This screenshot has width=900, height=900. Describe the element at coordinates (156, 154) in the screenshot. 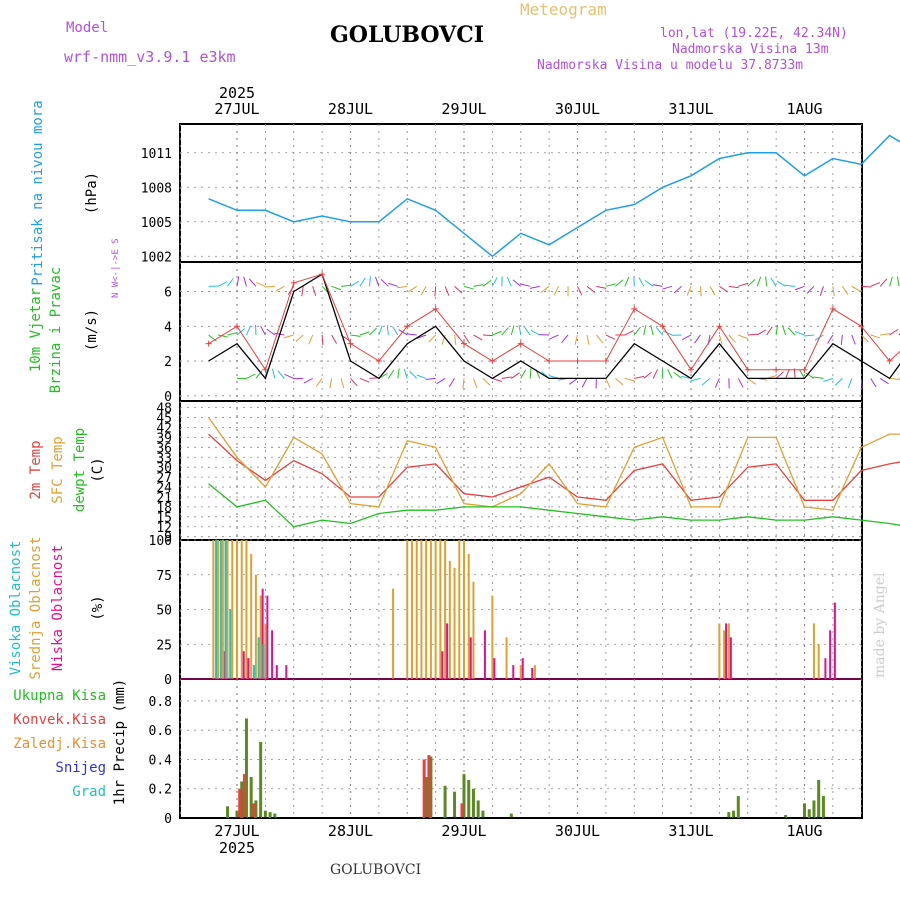

I see `y-tick-label: 1011` at that location.